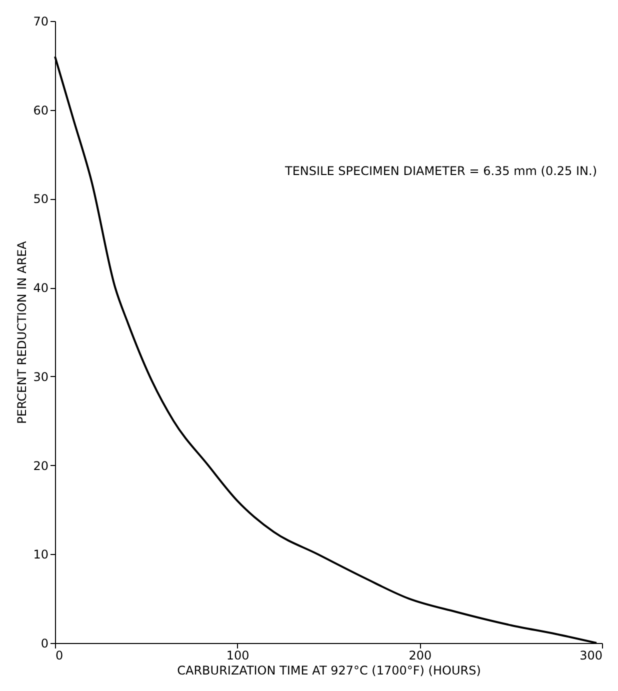  Describe the element at coordinates (44, 643) in the screenshot. I see `y-tick-label: 0` at that location.